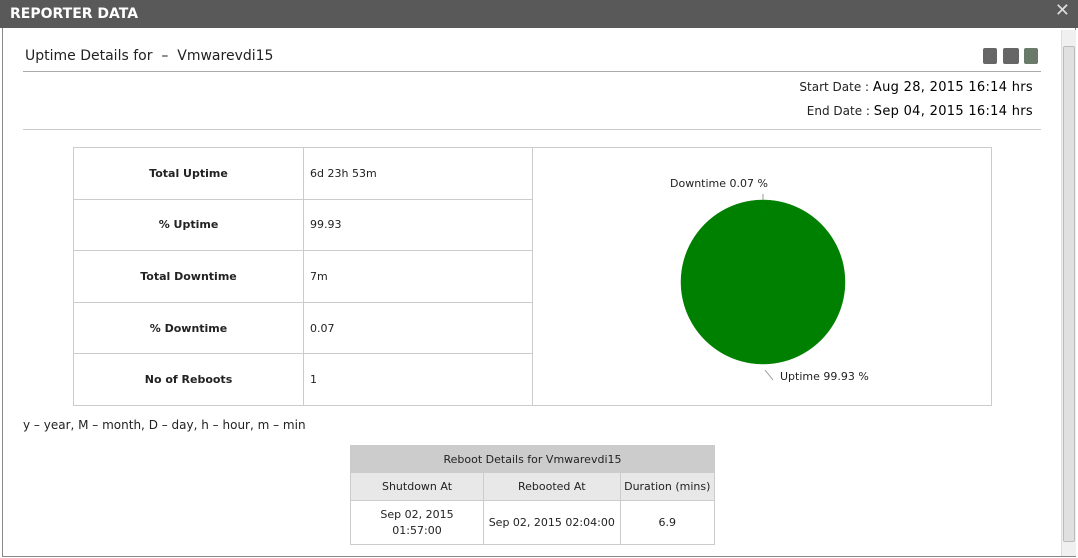  Describe the element at coordinates (1011, 56) in the screenshot. I see `print-icon` at that location.